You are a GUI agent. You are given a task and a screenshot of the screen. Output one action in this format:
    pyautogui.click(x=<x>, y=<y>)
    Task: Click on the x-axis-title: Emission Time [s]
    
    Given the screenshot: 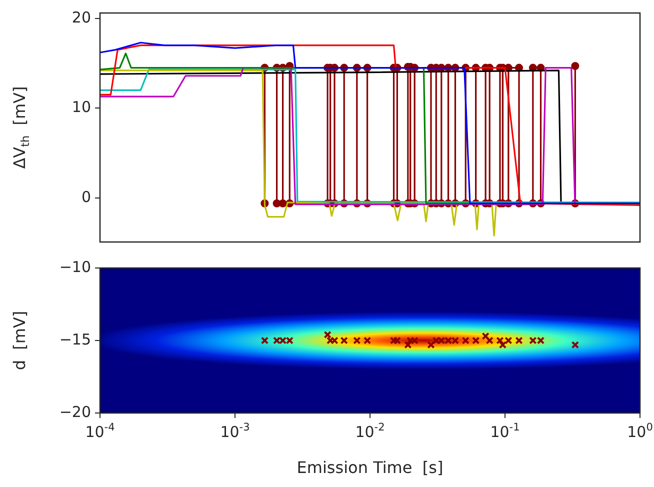 What is the action you would take?
    pyautogui.click(x=370, y=467)
    